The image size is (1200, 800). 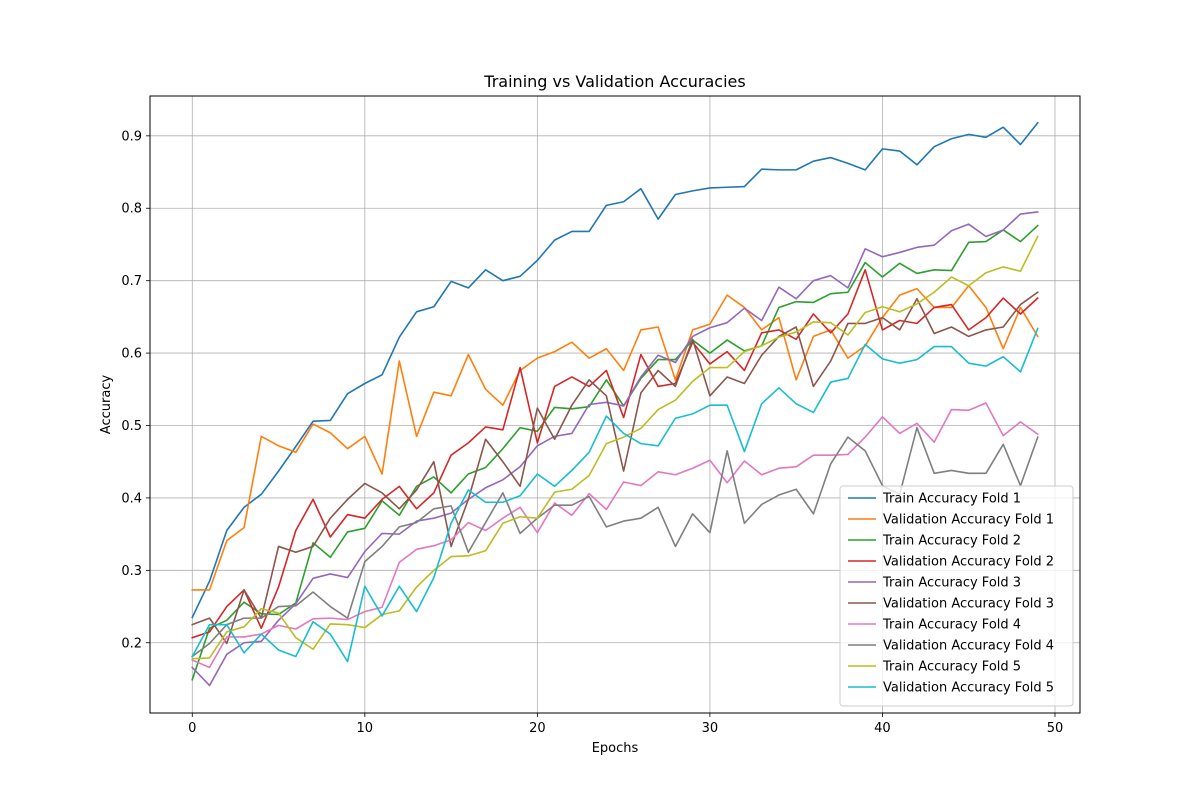 I want to click on x-tick-label: 10, so click(x=365, y=728).